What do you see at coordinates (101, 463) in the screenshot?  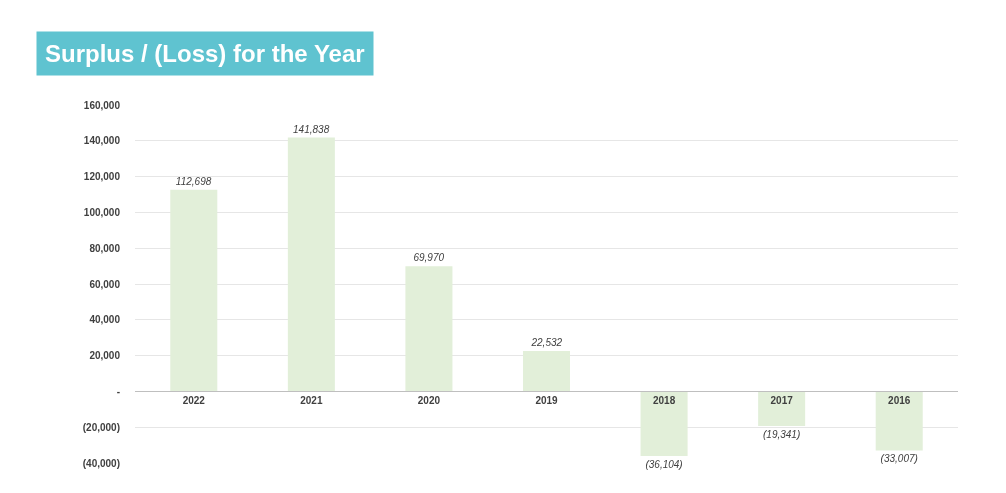 I see `y-tick-label: (40,000)` at bounding box center [101, 463].